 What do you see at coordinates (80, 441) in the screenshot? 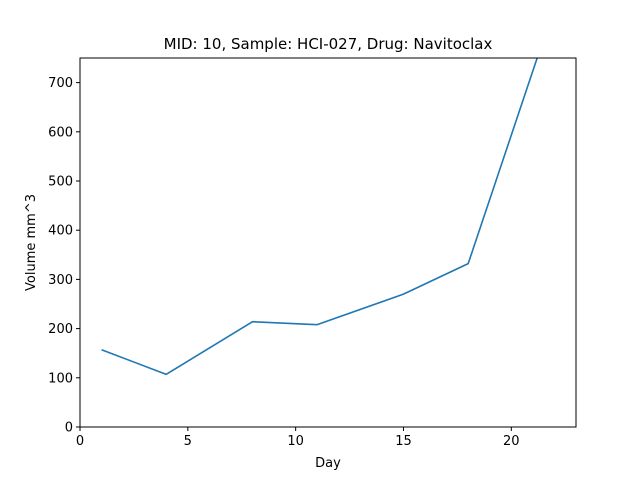
I see `x-tick-label: 0` at bounding box center [80, 441].